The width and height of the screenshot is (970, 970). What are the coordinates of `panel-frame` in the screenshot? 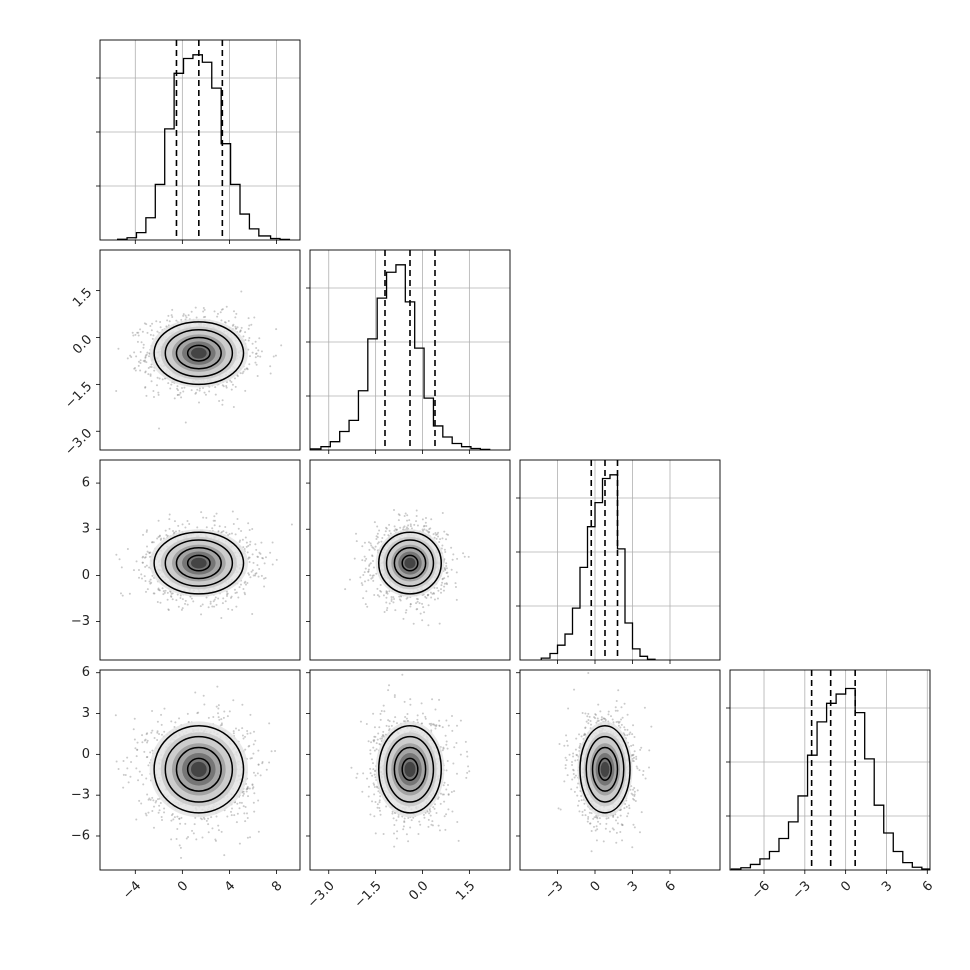 It's located at (620, 560).